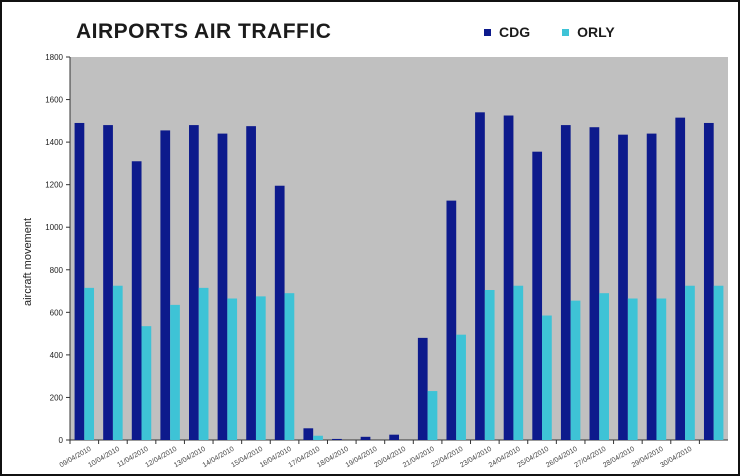 The height and width of the screenshot is (476, 740). Describe the element at coordinates (390, 458) in the screenshot. I see `x-tick-label: 20/04/2010` at that location.